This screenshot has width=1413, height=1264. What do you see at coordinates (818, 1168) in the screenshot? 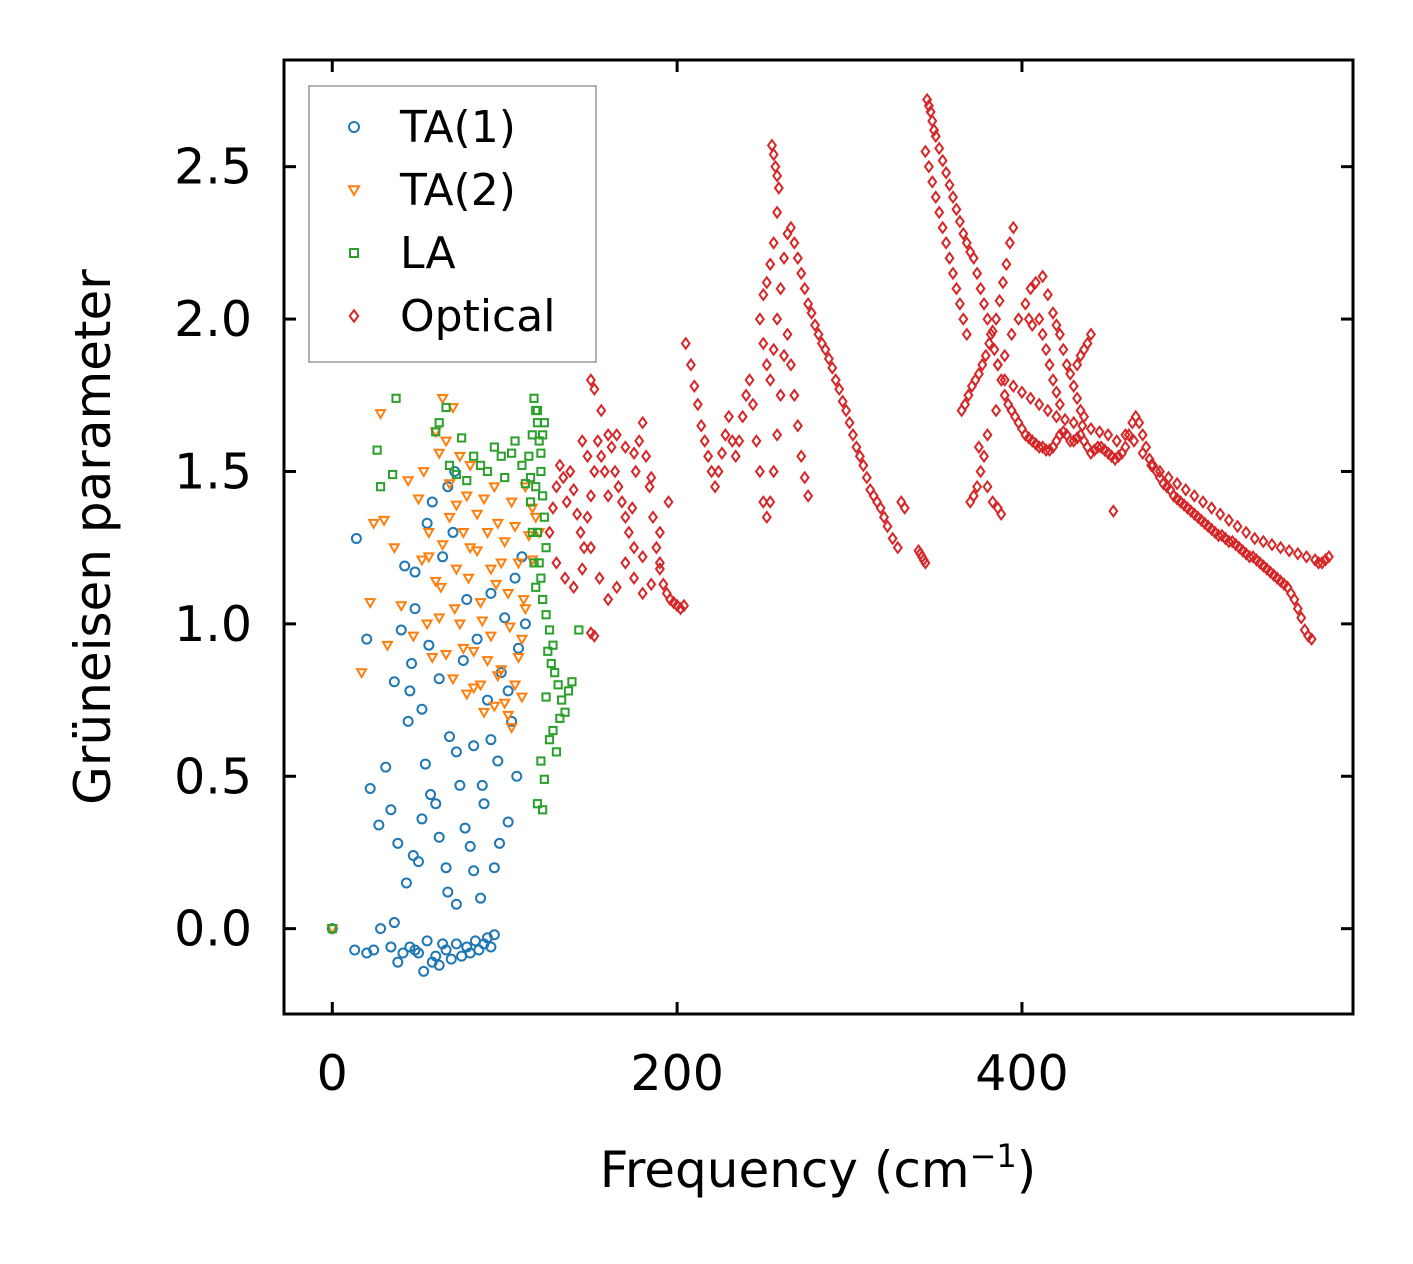
I see `x-axis-title: Frequency (cm−1)` at bounding box center [818, 1168].